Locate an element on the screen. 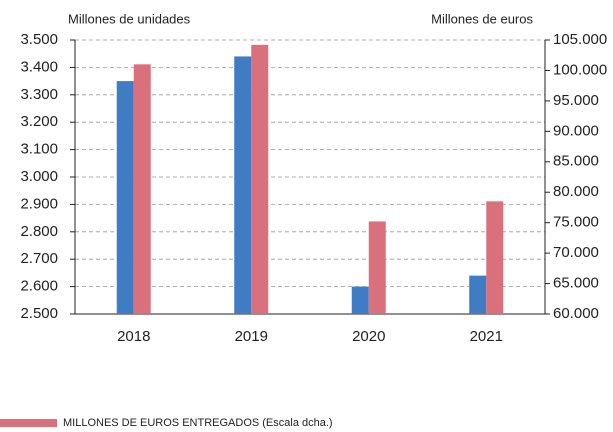 The image size is (613, 432). y-tick-label: 2.700 is located at coordinates (39, 258).